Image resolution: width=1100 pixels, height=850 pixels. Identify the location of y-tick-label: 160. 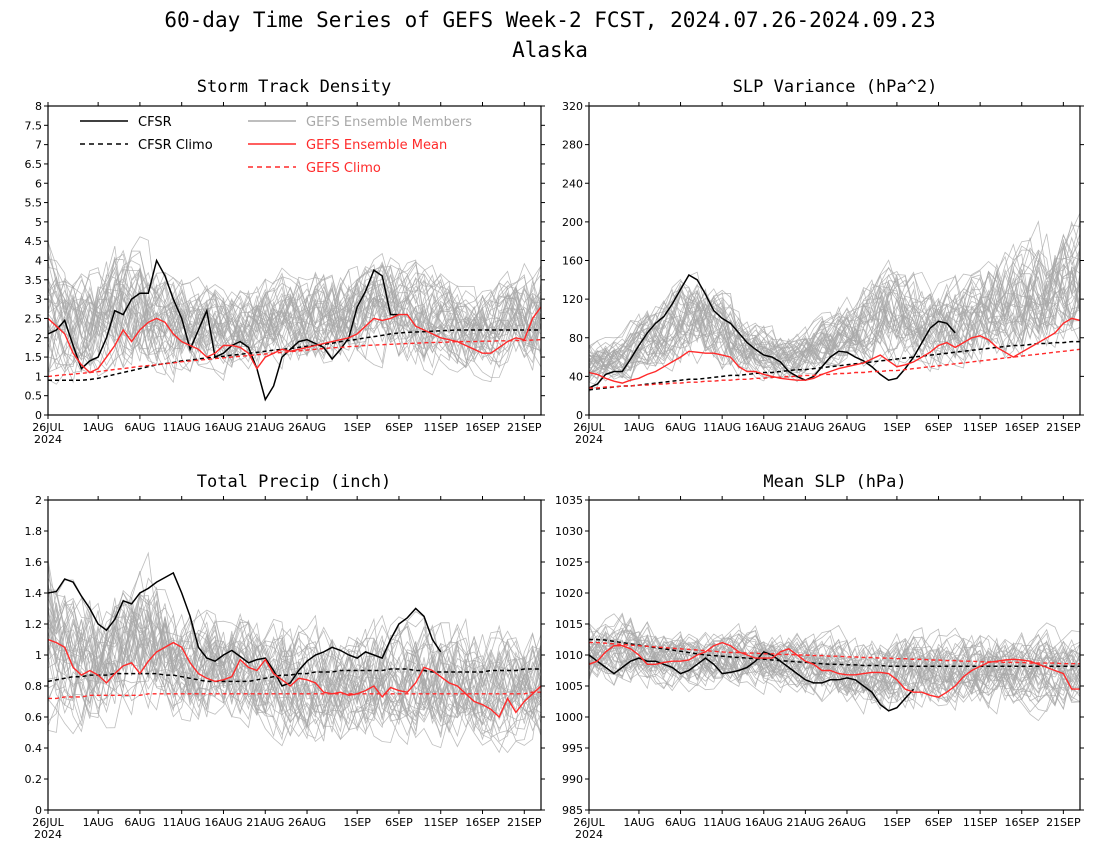
(572, 261).